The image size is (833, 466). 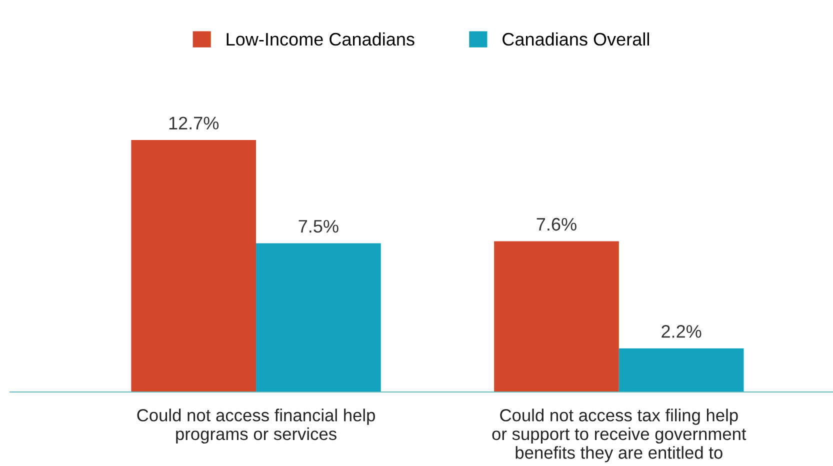 I want to click on x-tick-label: Could not access financial help programs or services, so click(x=256, y=426).